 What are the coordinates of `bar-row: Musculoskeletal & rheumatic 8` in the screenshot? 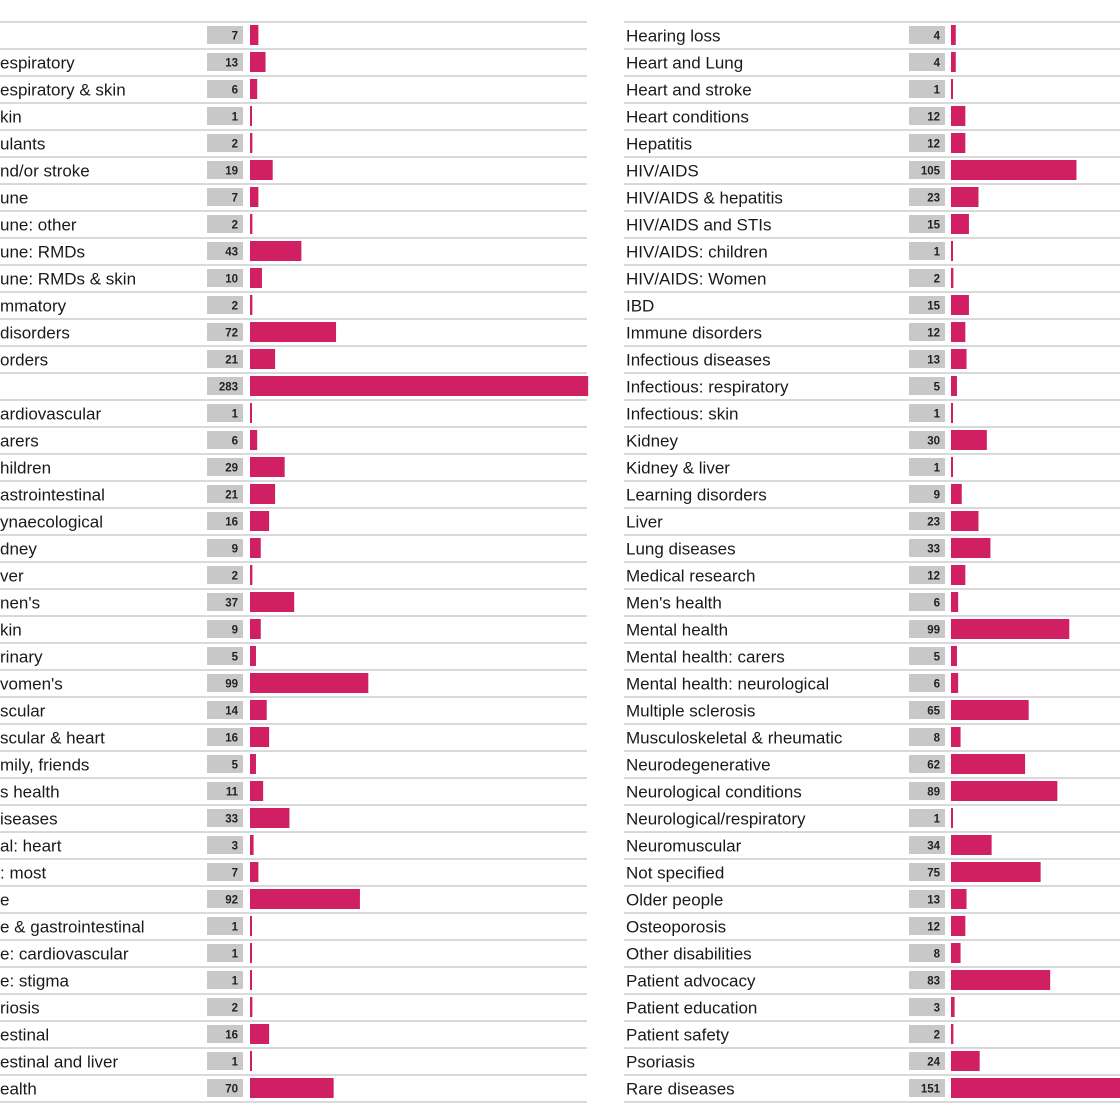 It's located at (793, 737).